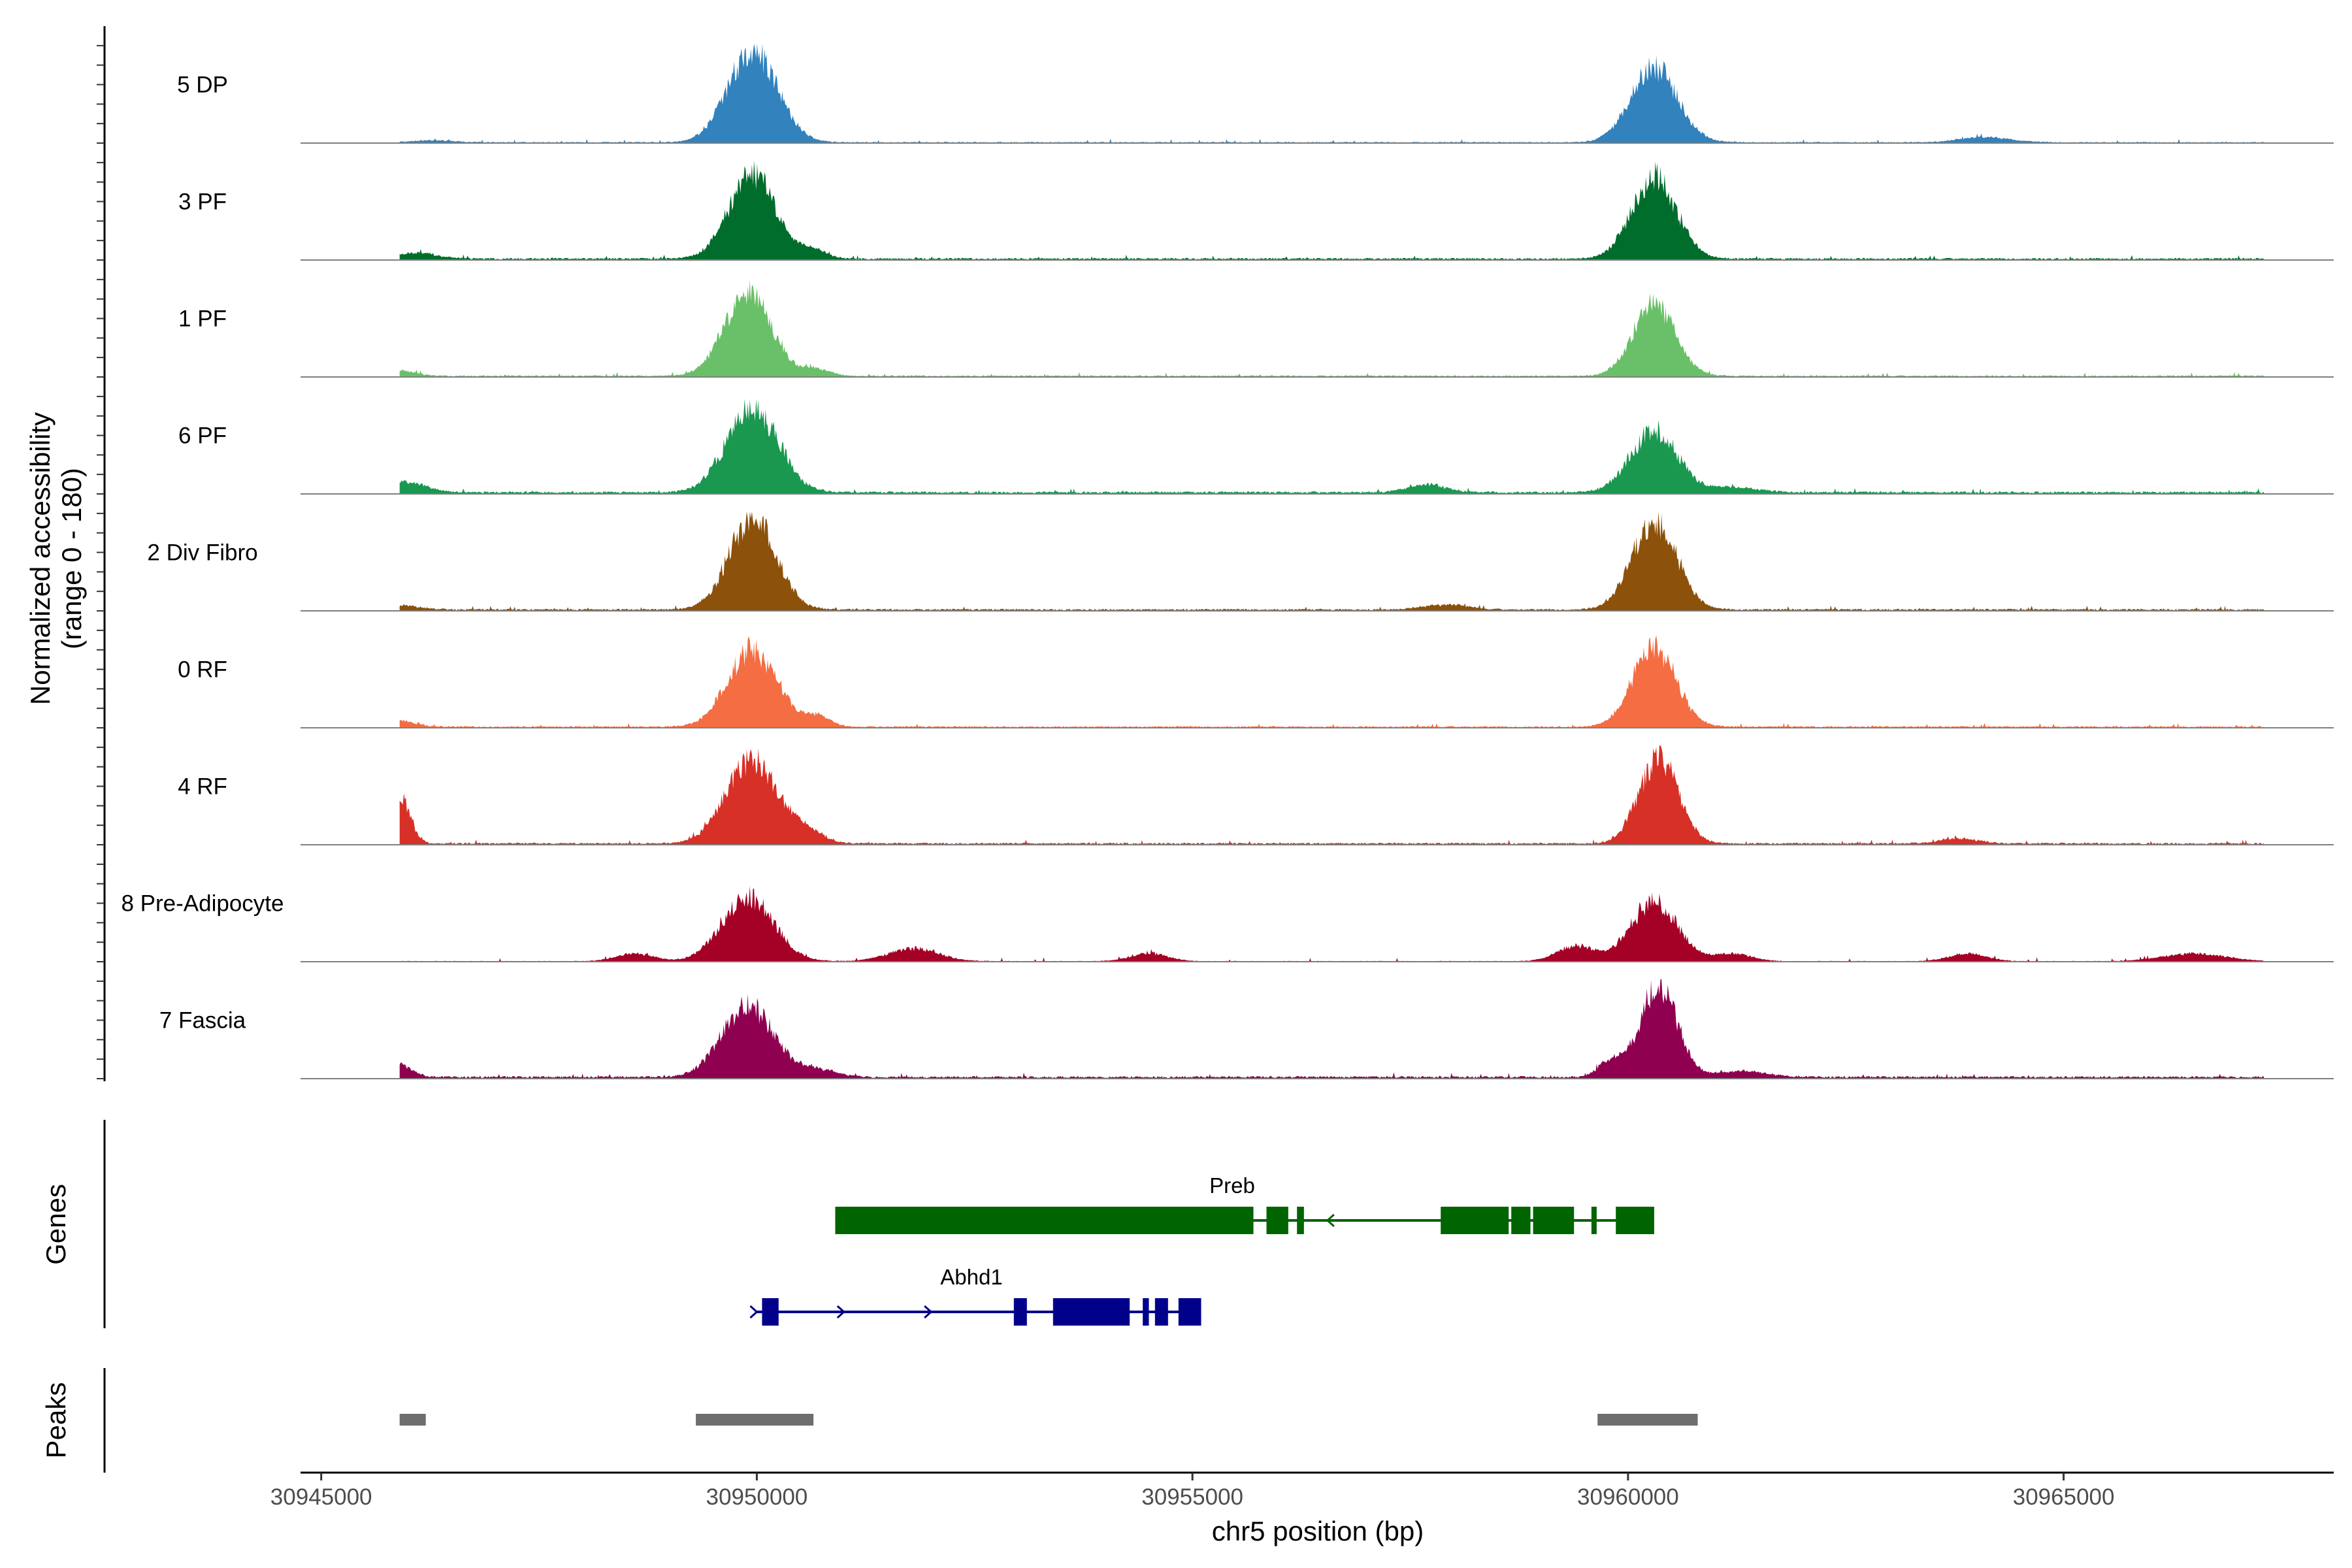 The height and width of the screenshot is (1568, 2352). I want to click on x-tick-label: 30945000, so click(321, 1497).